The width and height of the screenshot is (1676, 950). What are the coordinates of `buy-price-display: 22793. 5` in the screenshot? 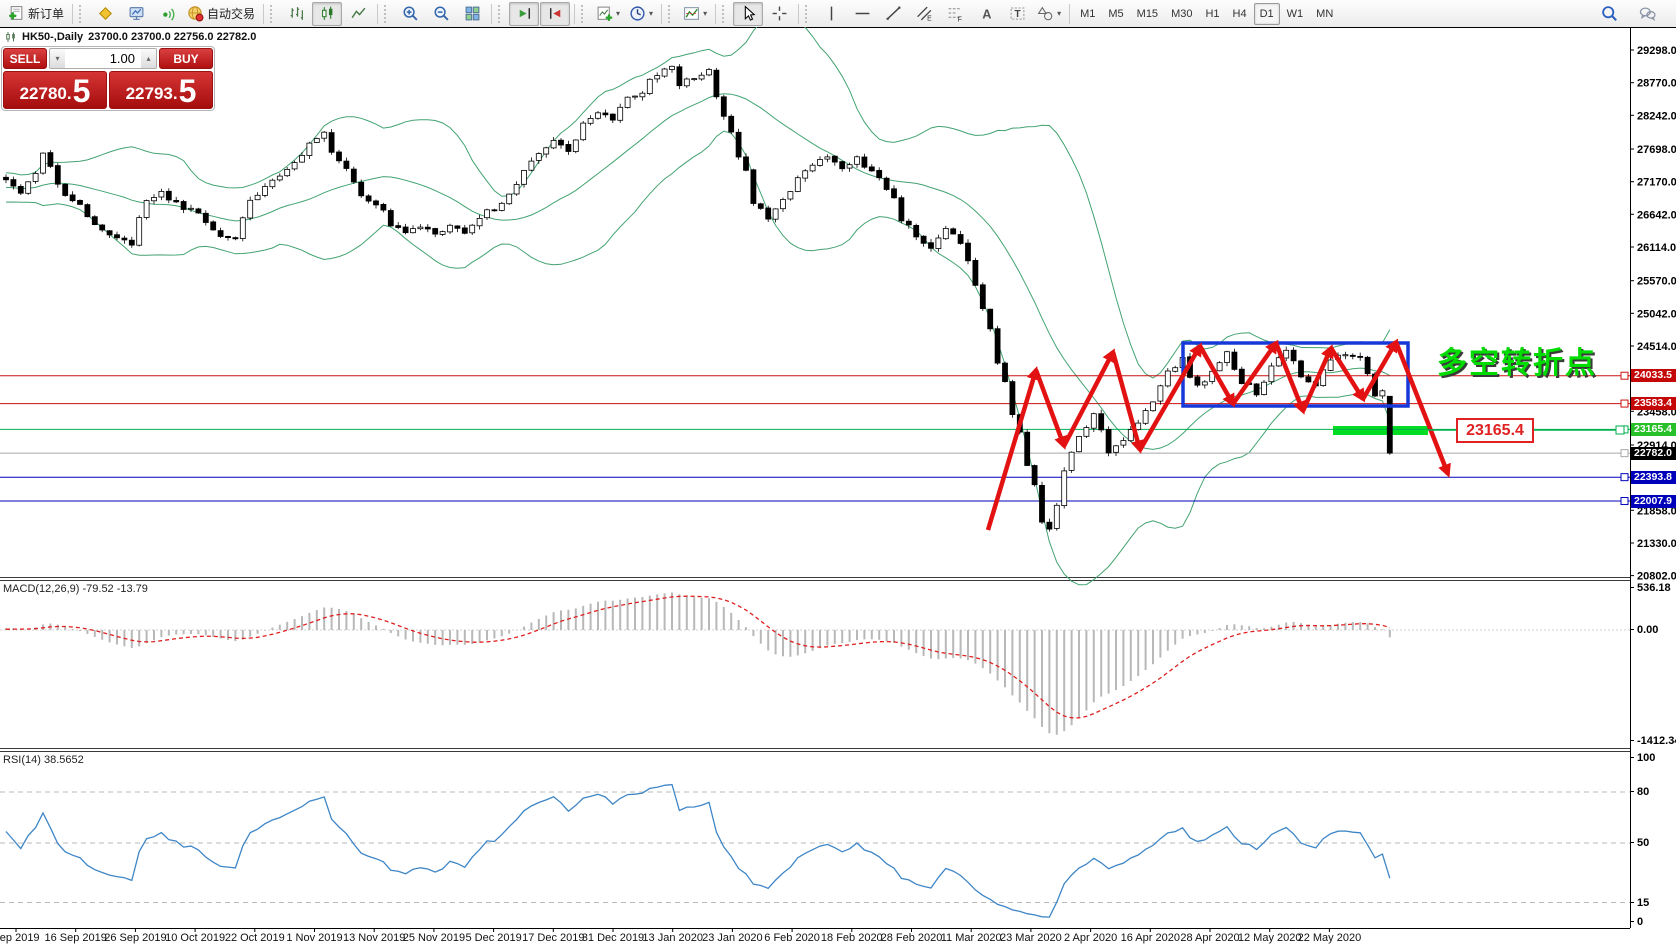 It's located at (161, 90).